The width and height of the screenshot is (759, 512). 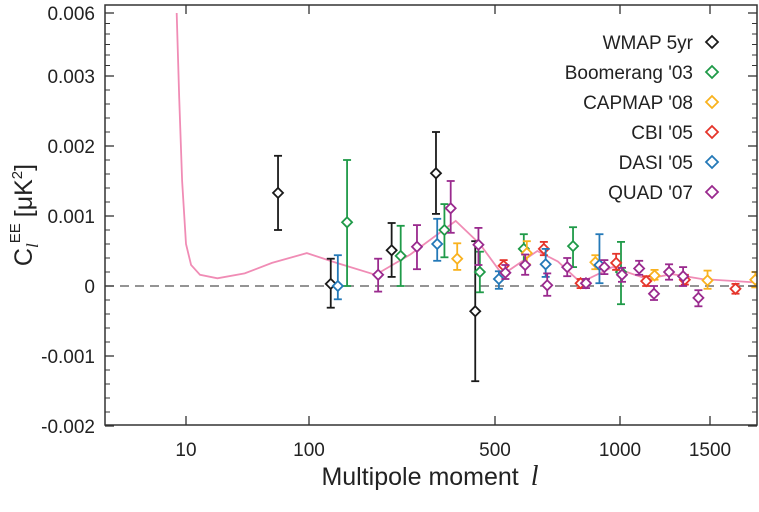 I want to click on y-tick-label: 0, so click(x=89, y=287).